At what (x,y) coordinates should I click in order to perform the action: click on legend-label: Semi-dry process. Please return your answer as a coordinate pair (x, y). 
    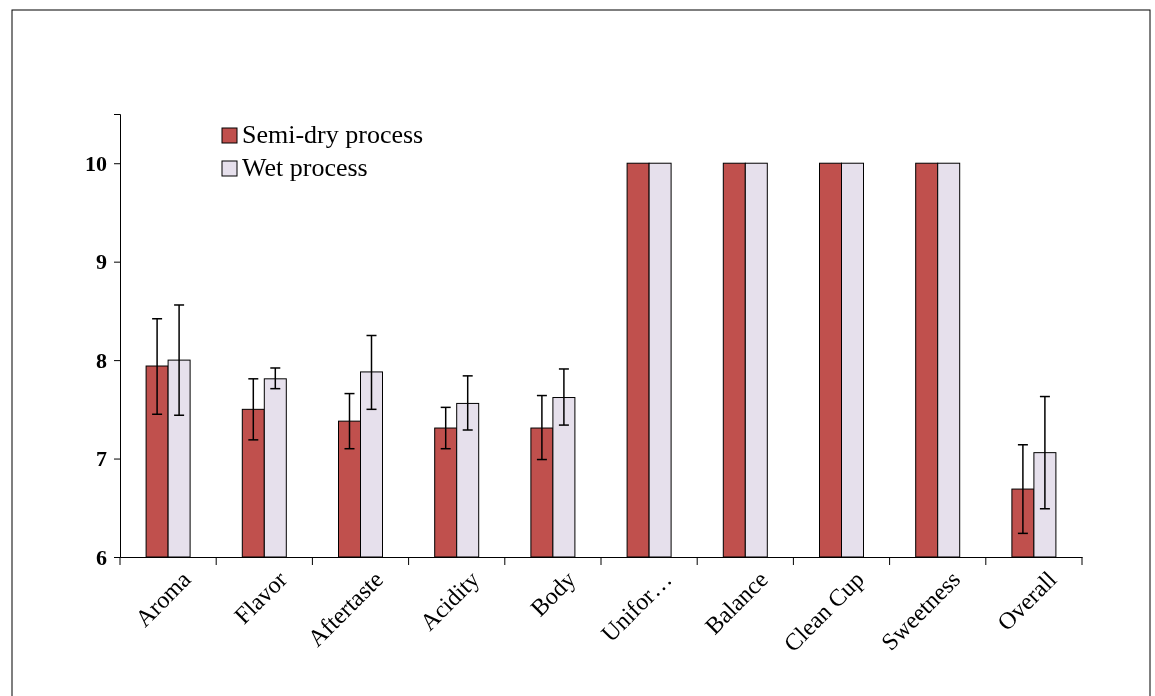
    Looking at the image, I should click on (333, 134).